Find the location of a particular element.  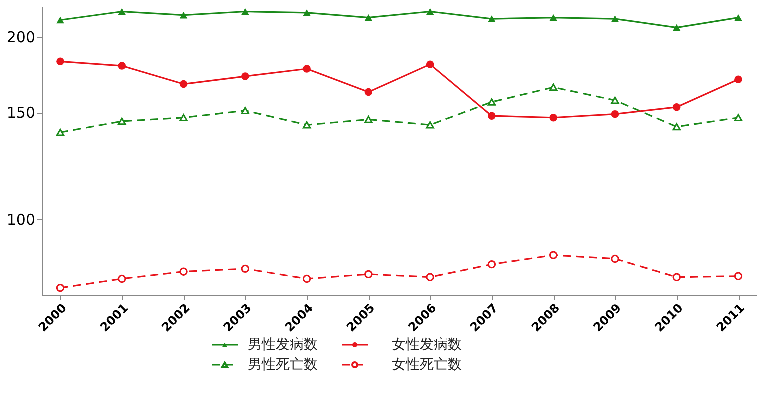

legend-label: 女性发病数 is located at coordinates (427, 345).